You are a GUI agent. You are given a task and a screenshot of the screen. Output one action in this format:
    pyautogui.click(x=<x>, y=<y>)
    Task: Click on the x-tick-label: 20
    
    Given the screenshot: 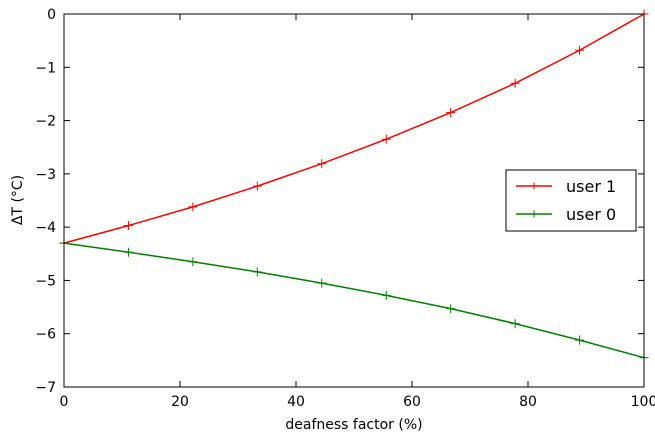 What is the action you would take?
    pyautogui.click(x=180, y=402)
    